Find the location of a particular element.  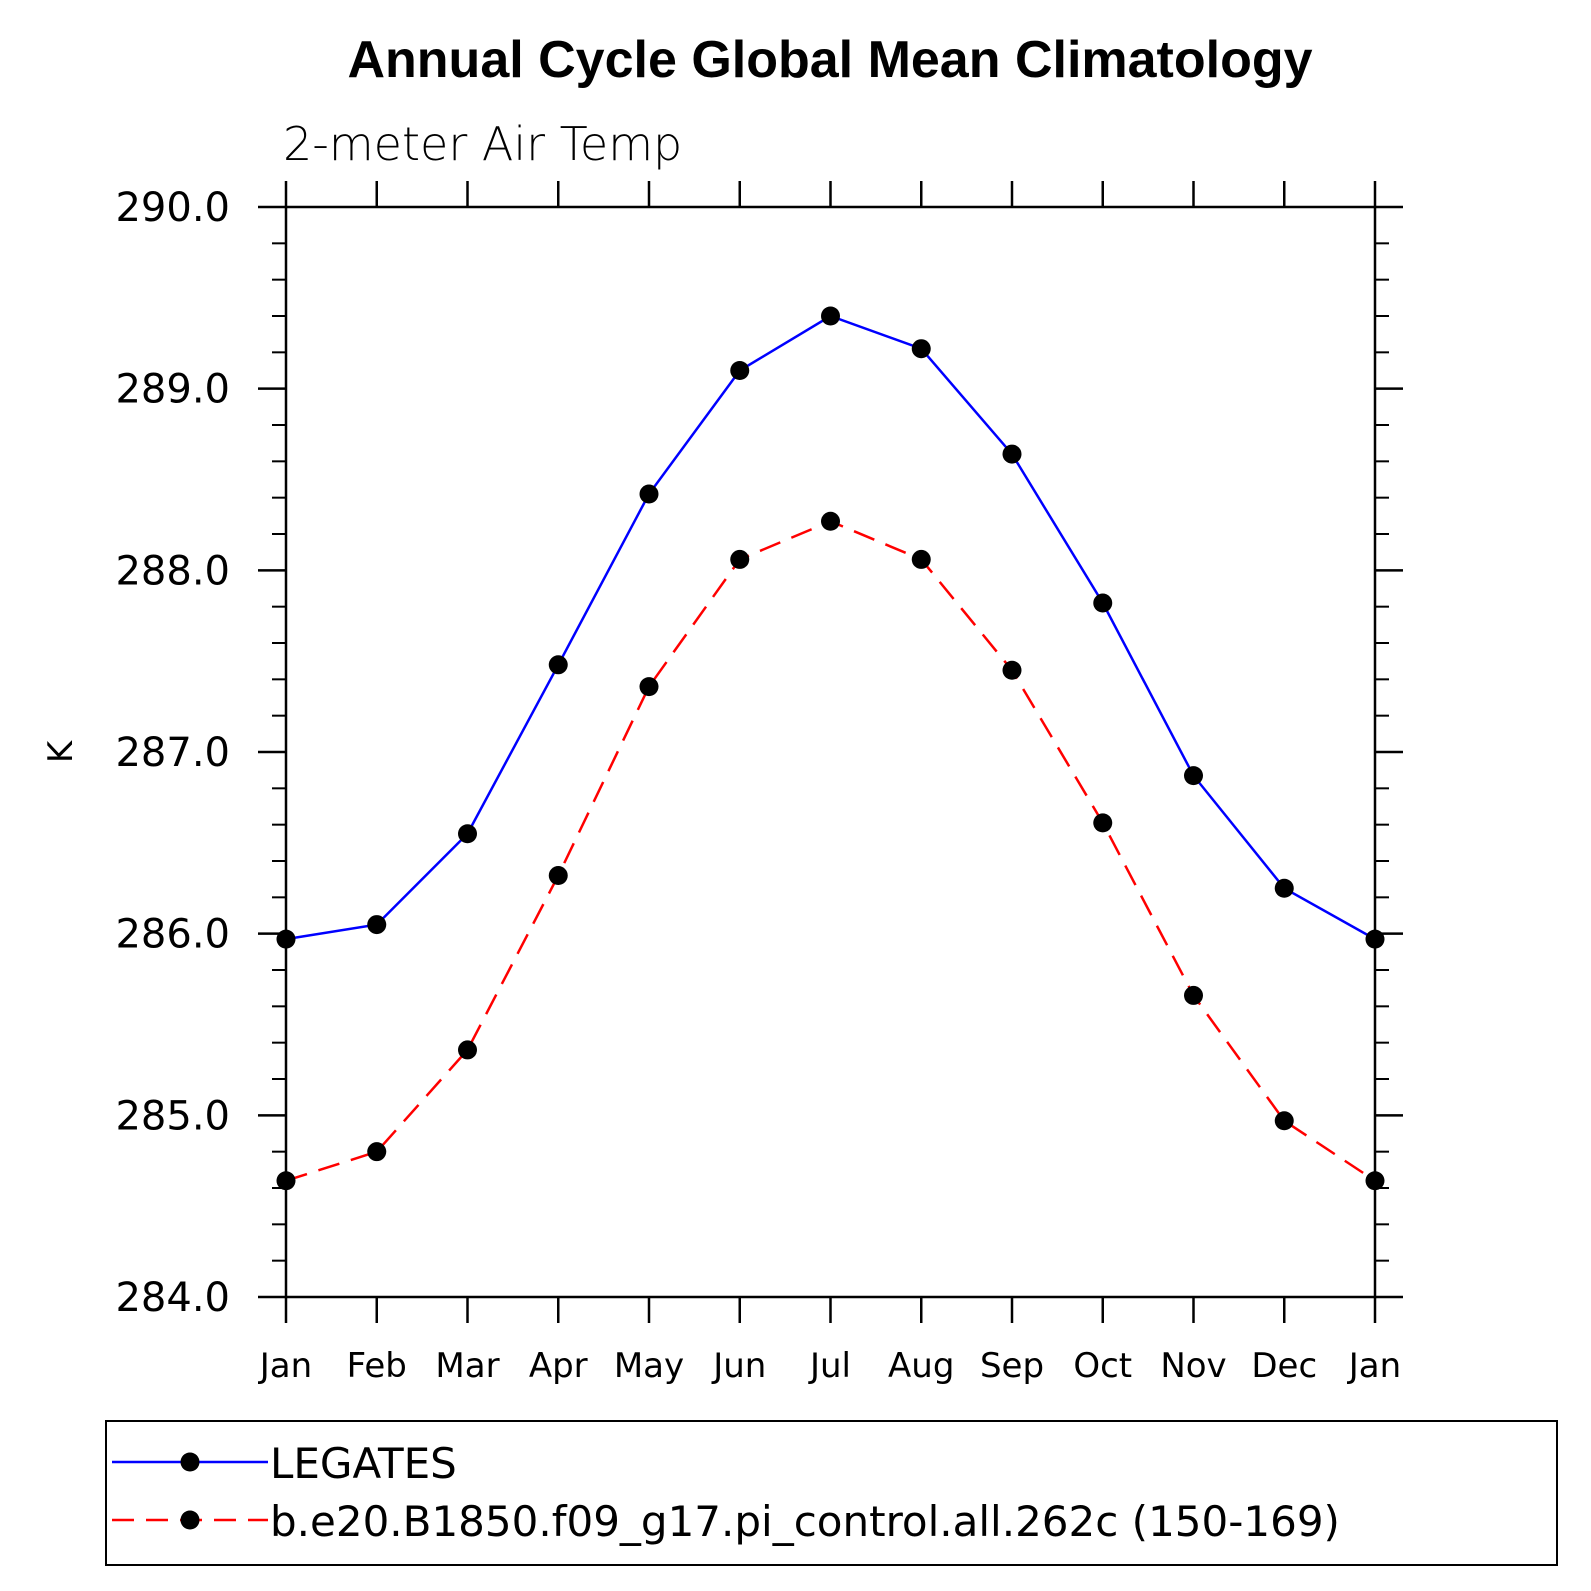

y-axis-label: K is located at coordinates (61, 751).